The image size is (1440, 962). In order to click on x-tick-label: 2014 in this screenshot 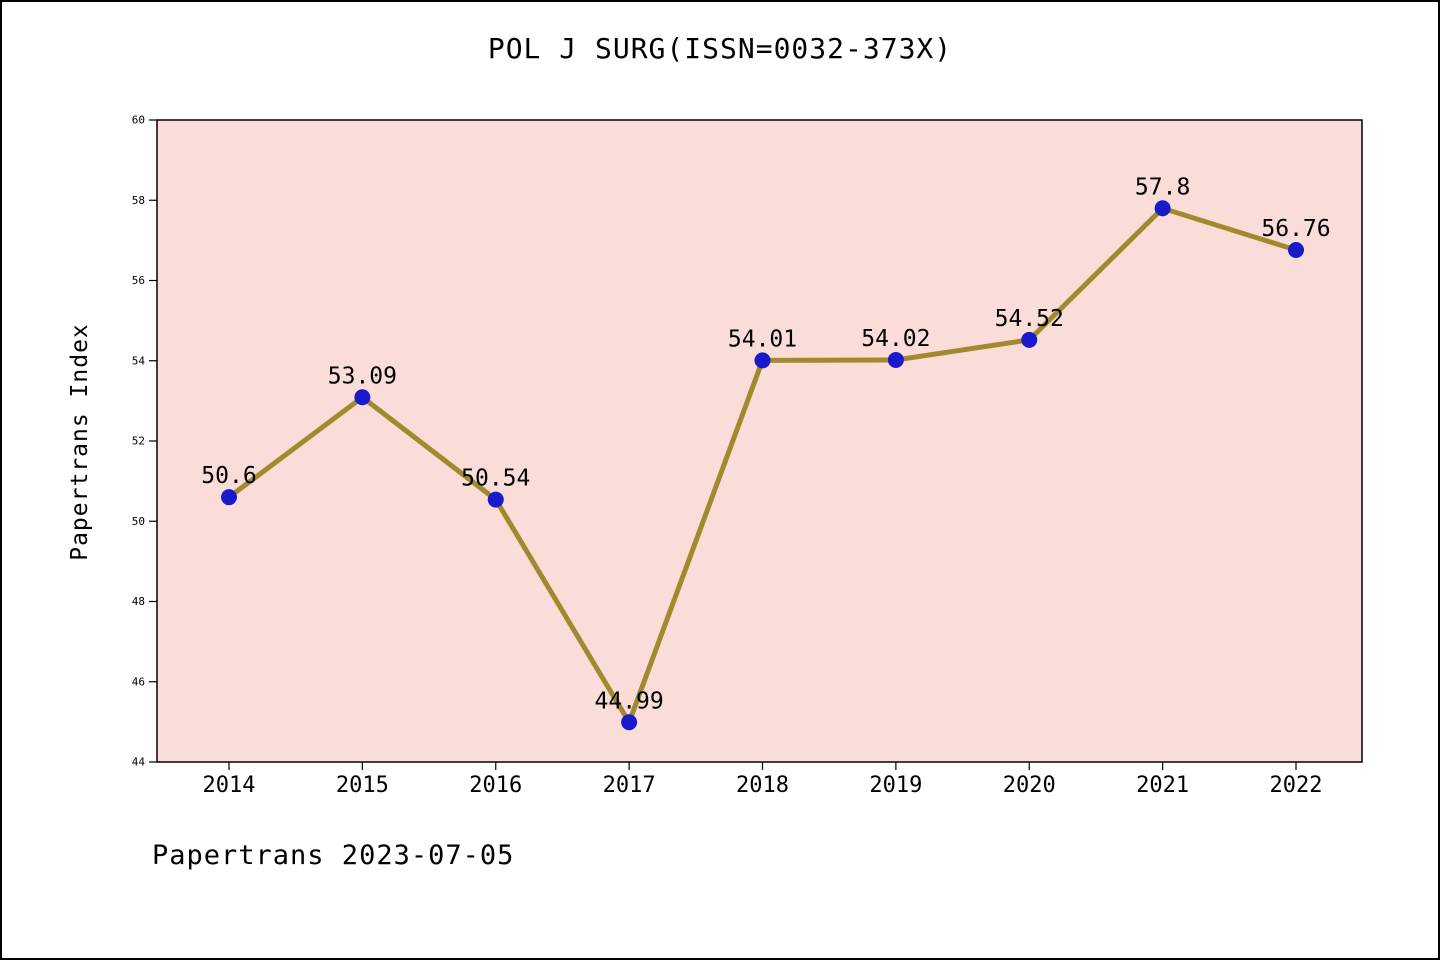, I will do `click(229, 785)`.